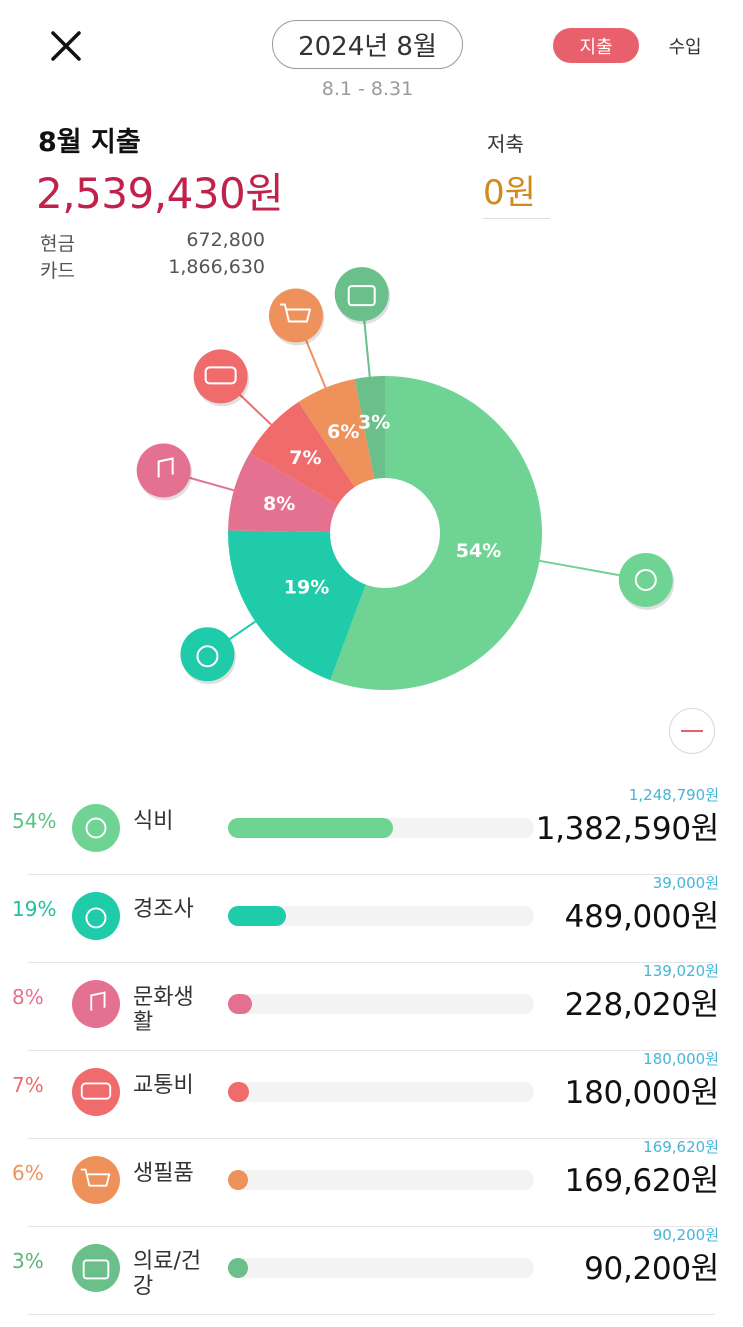 The height and width of the screenshot is (1327, 743). I want to click on donut-hole, so click(385, 533).